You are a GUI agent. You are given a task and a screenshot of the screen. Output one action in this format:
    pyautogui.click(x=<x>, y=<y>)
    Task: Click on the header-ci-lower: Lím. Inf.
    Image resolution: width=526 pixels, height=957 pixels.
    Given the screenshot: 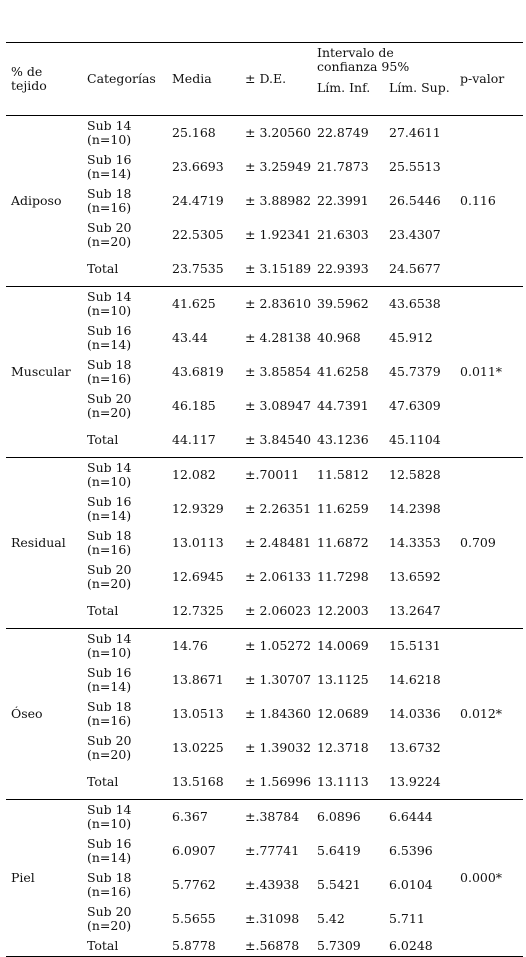 What is the action you would take?
    pyautogui.click(x=344, y=87)
    